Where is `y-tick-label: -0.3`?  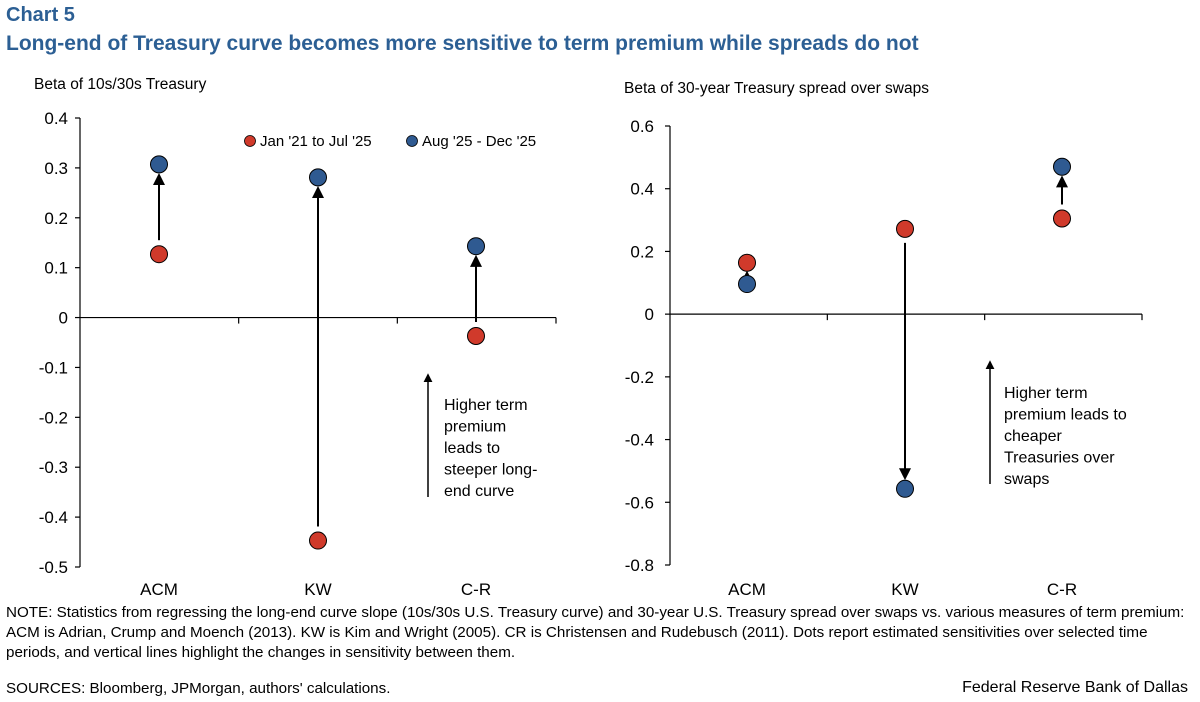 y-tick-label: -0.3 is located at coordinates (53, 467).